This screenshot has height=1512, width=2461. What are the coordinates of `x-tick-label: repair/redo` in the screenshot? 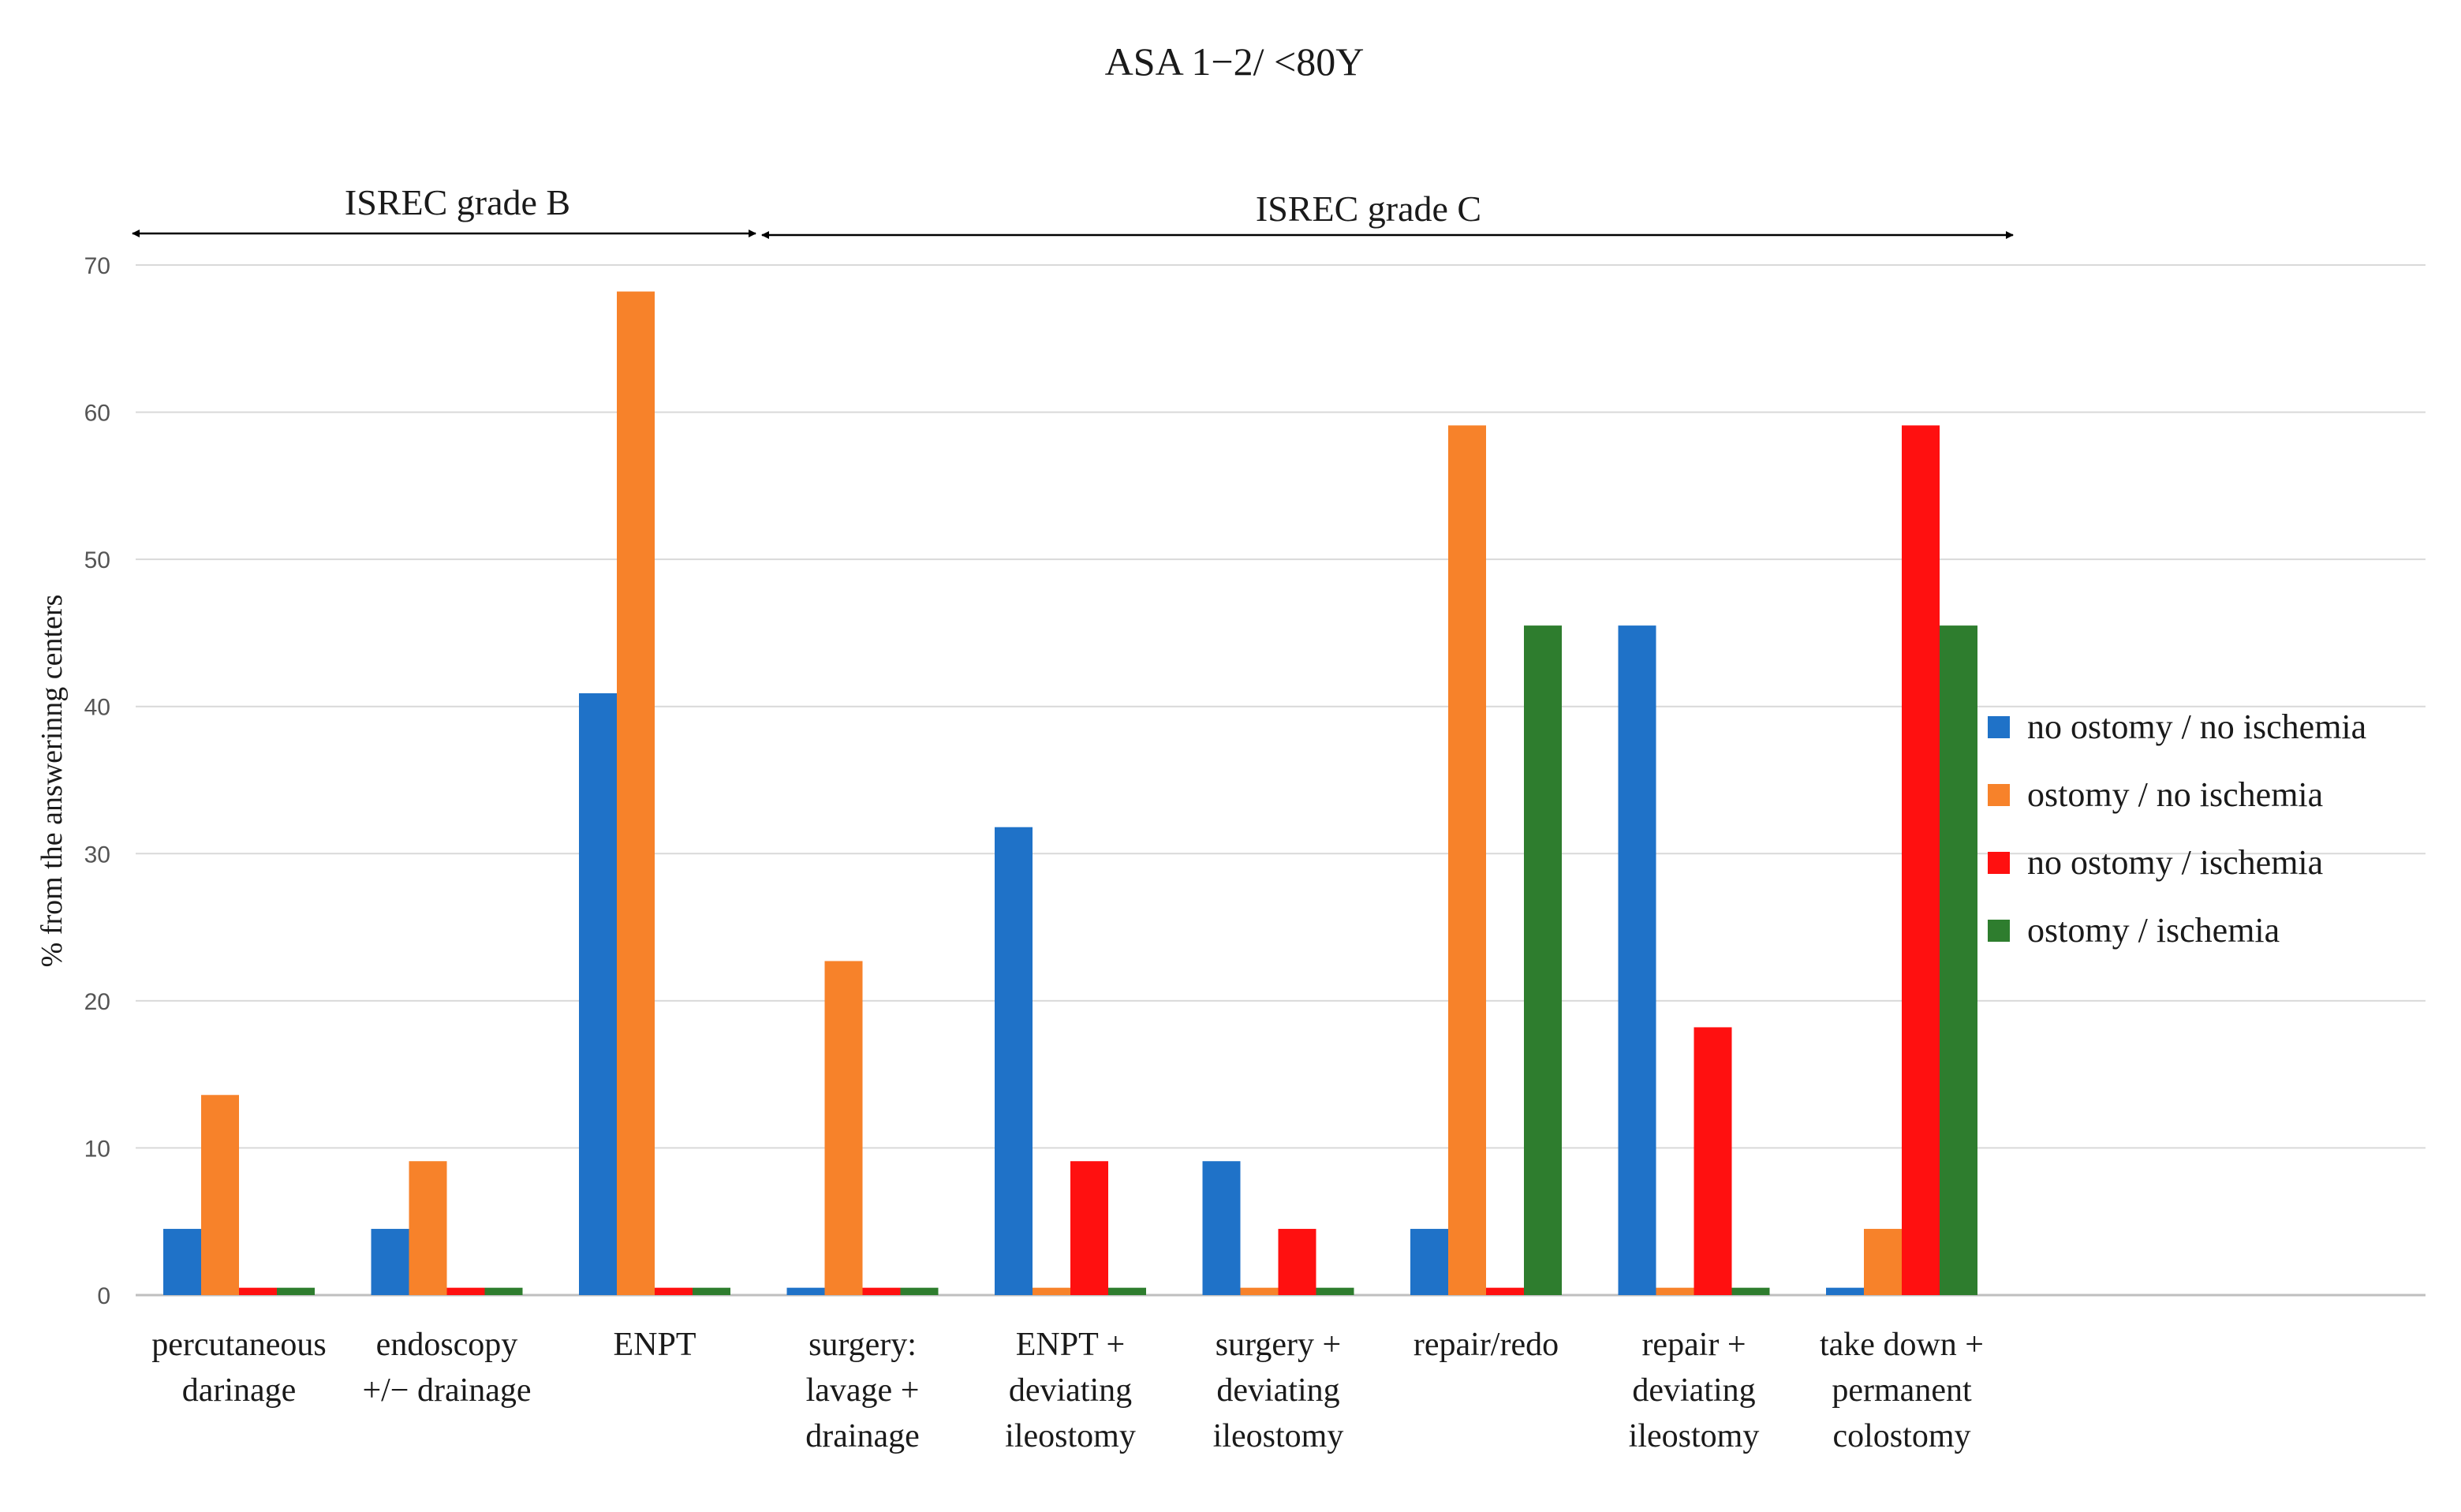 It's located at (1486, 1345).